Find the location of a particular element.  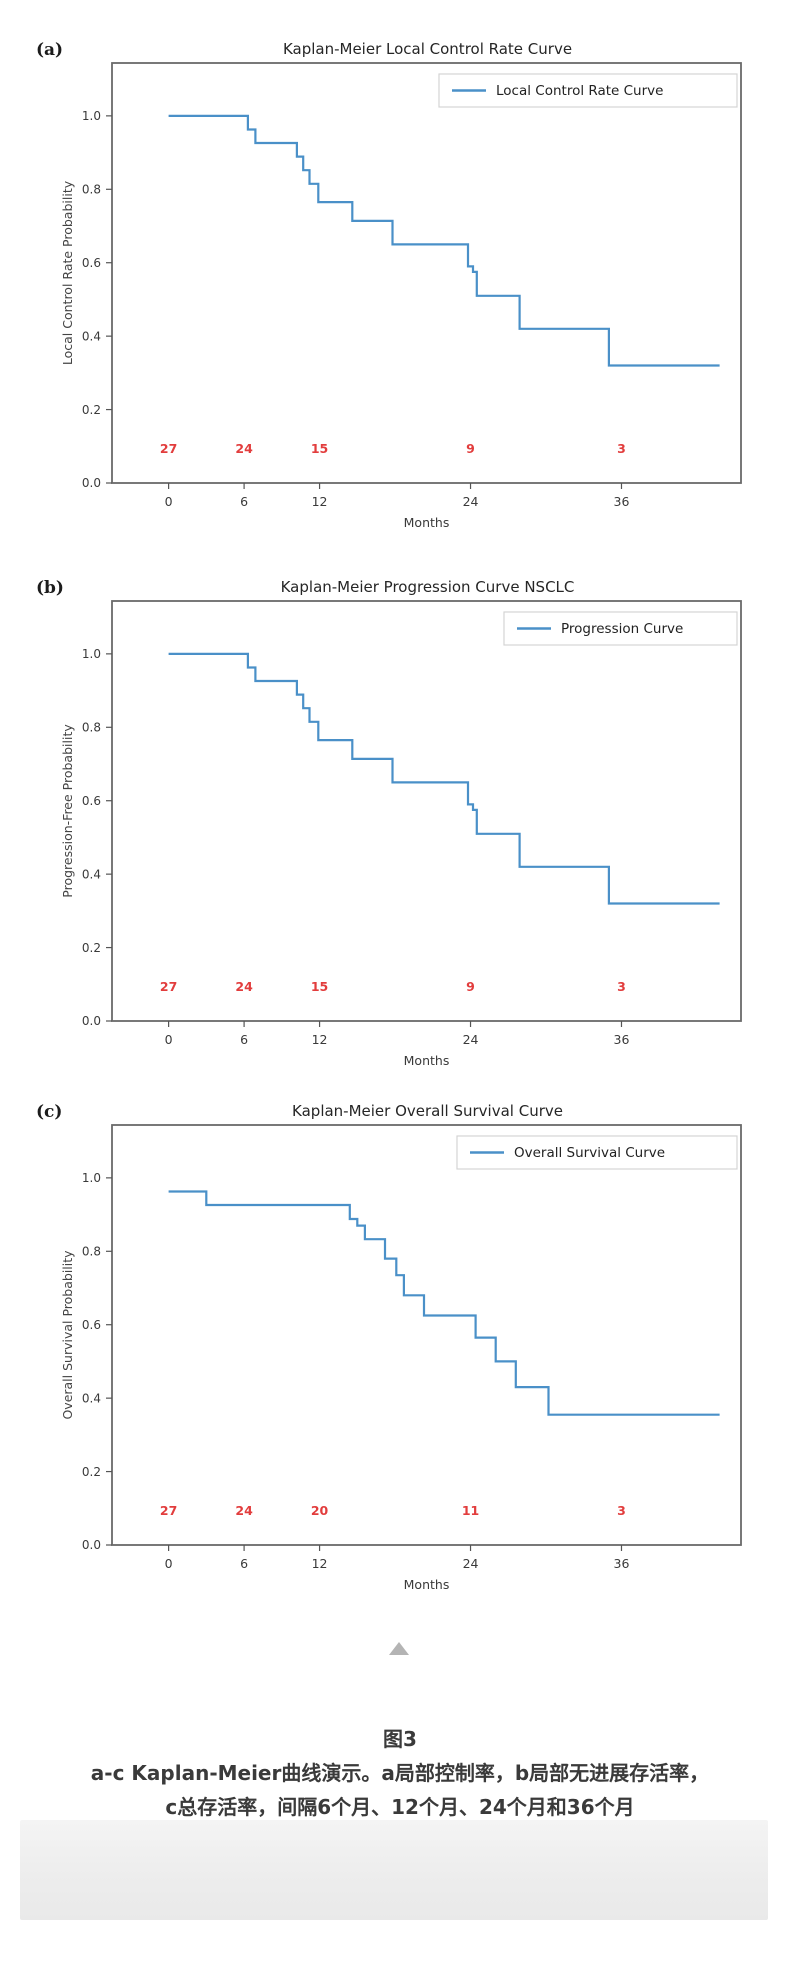

legend-box is located at coordinates (588, 90).